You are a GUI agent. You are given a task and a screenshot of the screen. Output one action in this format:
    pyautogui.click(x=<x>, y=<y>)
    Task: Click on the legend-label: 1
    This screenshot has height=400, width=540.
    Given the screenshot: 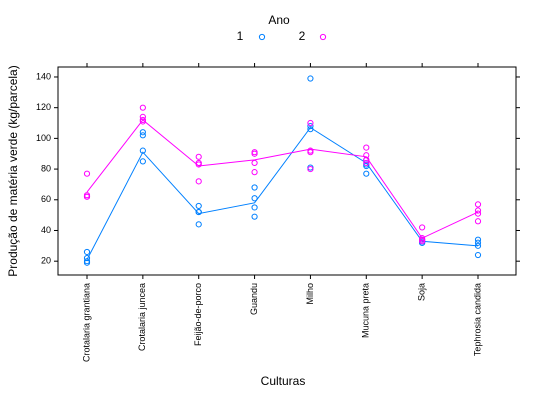 What is the action you would take?
    pyautogui.click(x=240, y=36)
    